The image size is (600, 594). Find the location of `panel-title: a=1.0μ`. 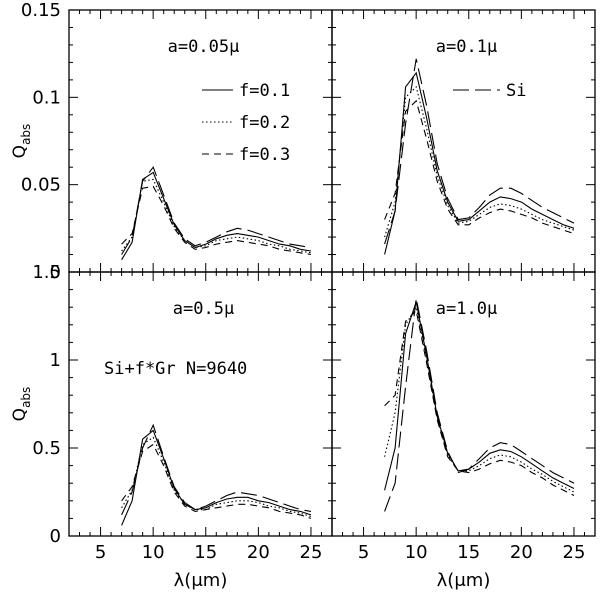

panel-title: a=1.0μ is located at coordinates (466, 309).